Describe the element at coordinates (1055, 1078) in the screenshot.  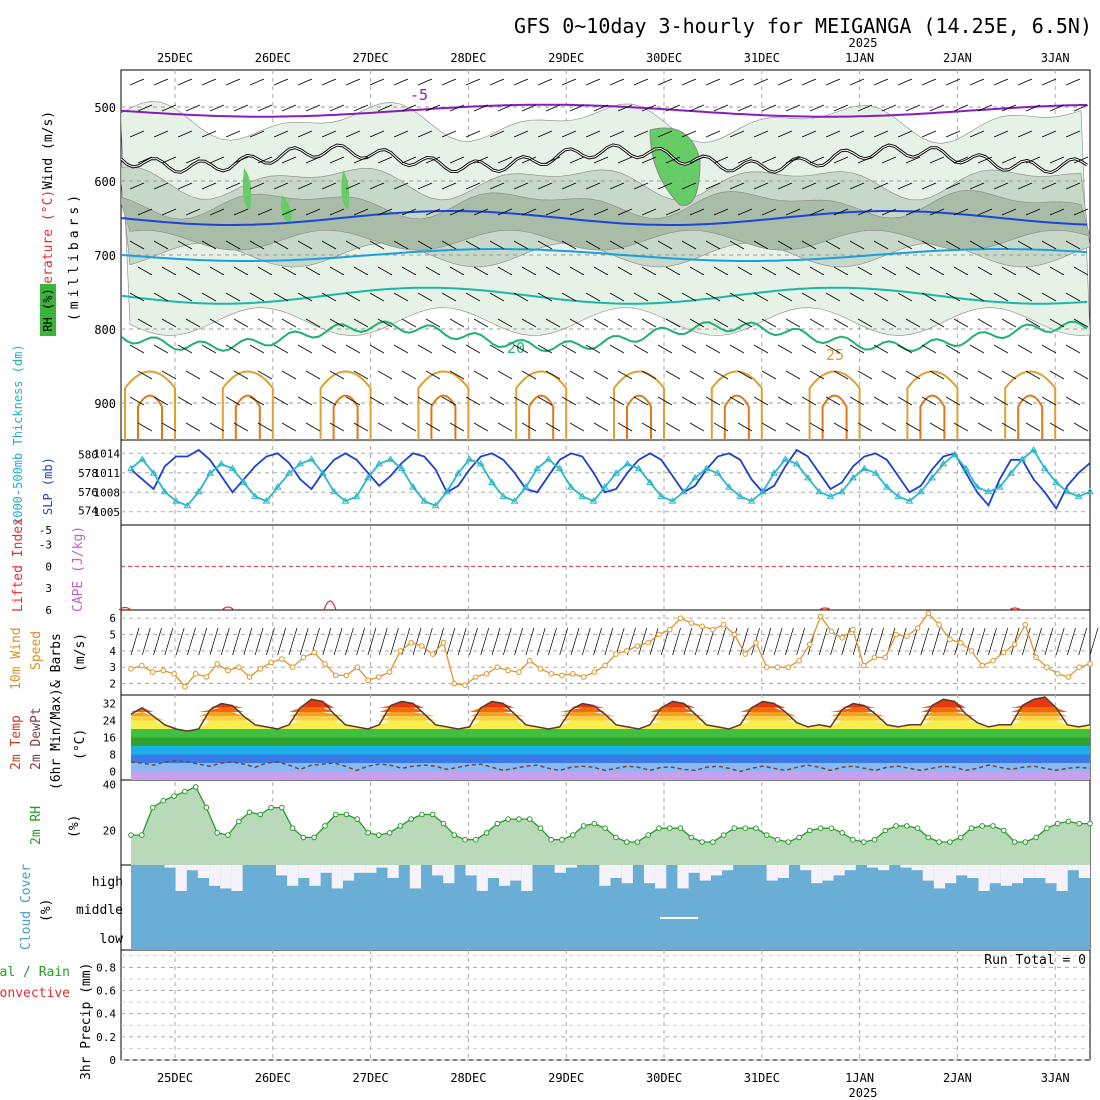
I see `date-label-bottom: 3JAN` at that location.